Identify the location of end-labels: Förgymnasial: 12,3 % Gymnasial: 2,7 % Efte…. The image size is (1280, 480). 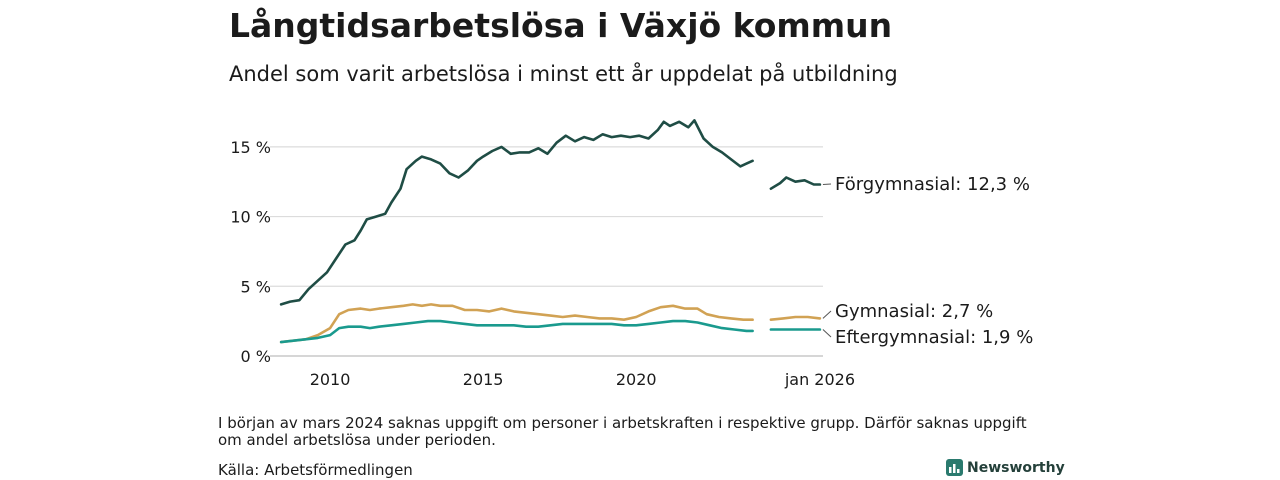
(927, 261).